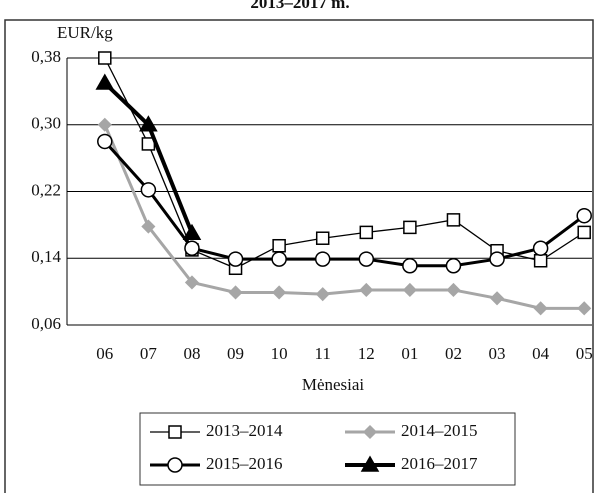  What do you see at coordinates (366, 353) in the screenshot?
I see `x-tick-label: 12` at bounding box center [366, 353].